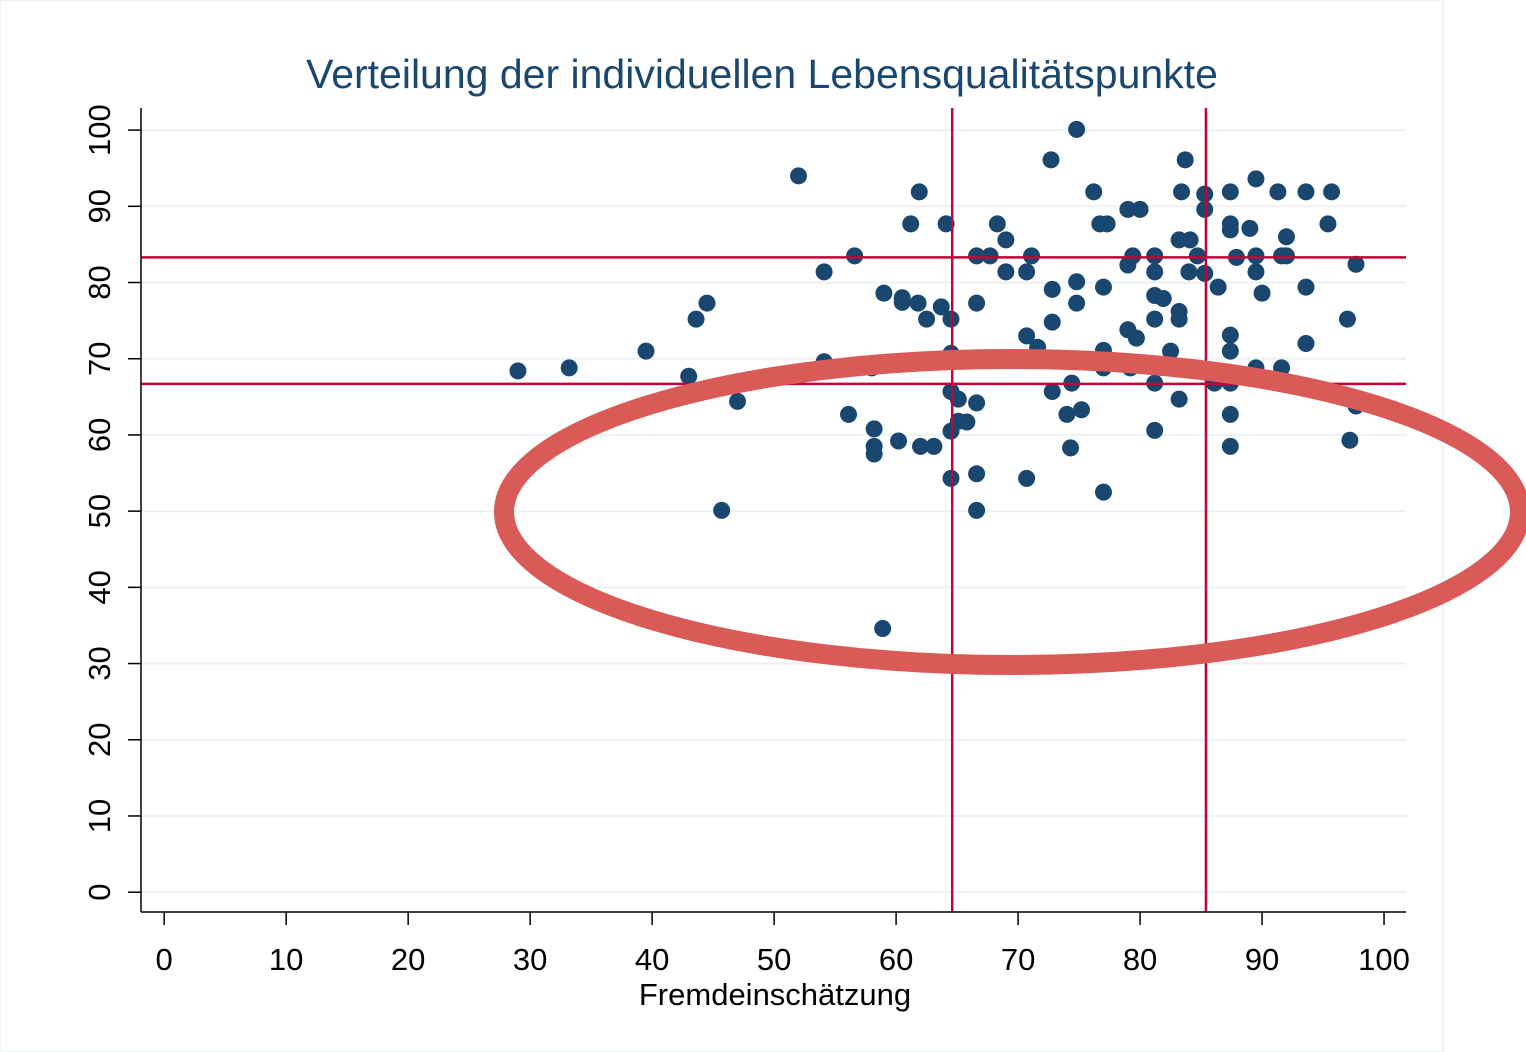  Describe the element at coordinates (99, 740) in the screenshot. I see `y-tick-label: 20` at that location.